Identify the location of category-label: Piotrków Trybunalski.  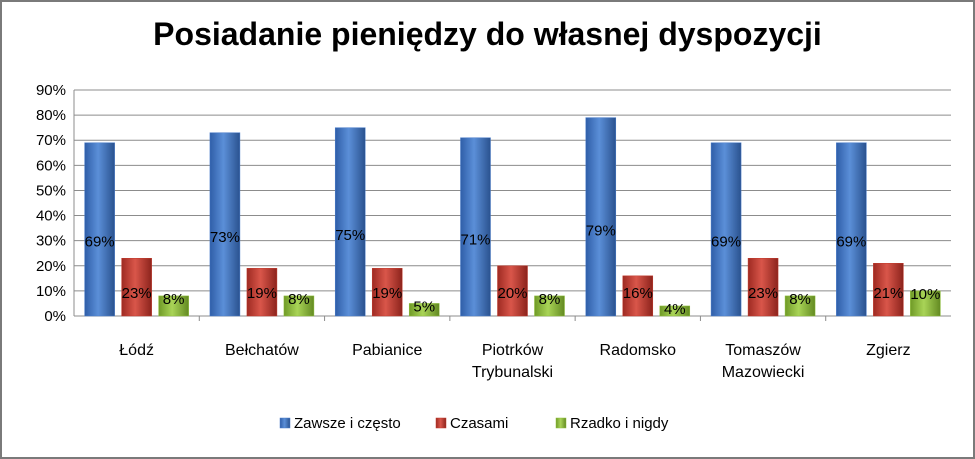
(512, 361).